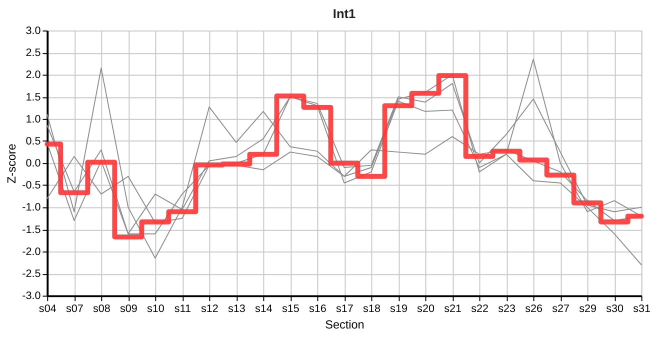 This screenshot has height=360, width=660. What do you see at coordinates (75, 308) in the screenshot?
I see `x-tick-label: s07` at bounding box center [75, 308].